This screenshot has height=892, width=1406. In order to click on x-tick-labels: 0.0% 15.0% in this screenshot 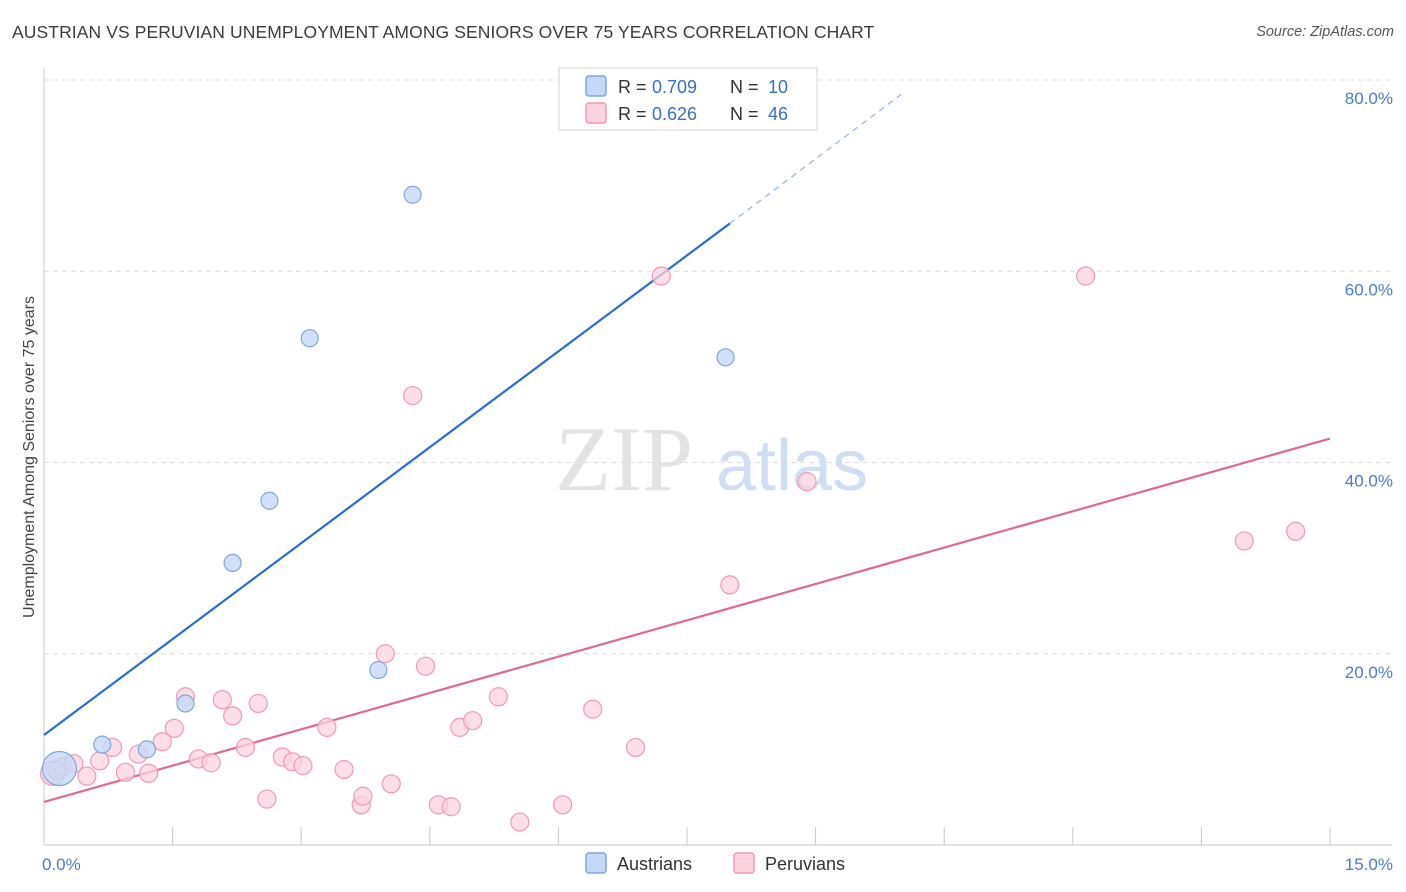, I will do `click(717, 864)`.